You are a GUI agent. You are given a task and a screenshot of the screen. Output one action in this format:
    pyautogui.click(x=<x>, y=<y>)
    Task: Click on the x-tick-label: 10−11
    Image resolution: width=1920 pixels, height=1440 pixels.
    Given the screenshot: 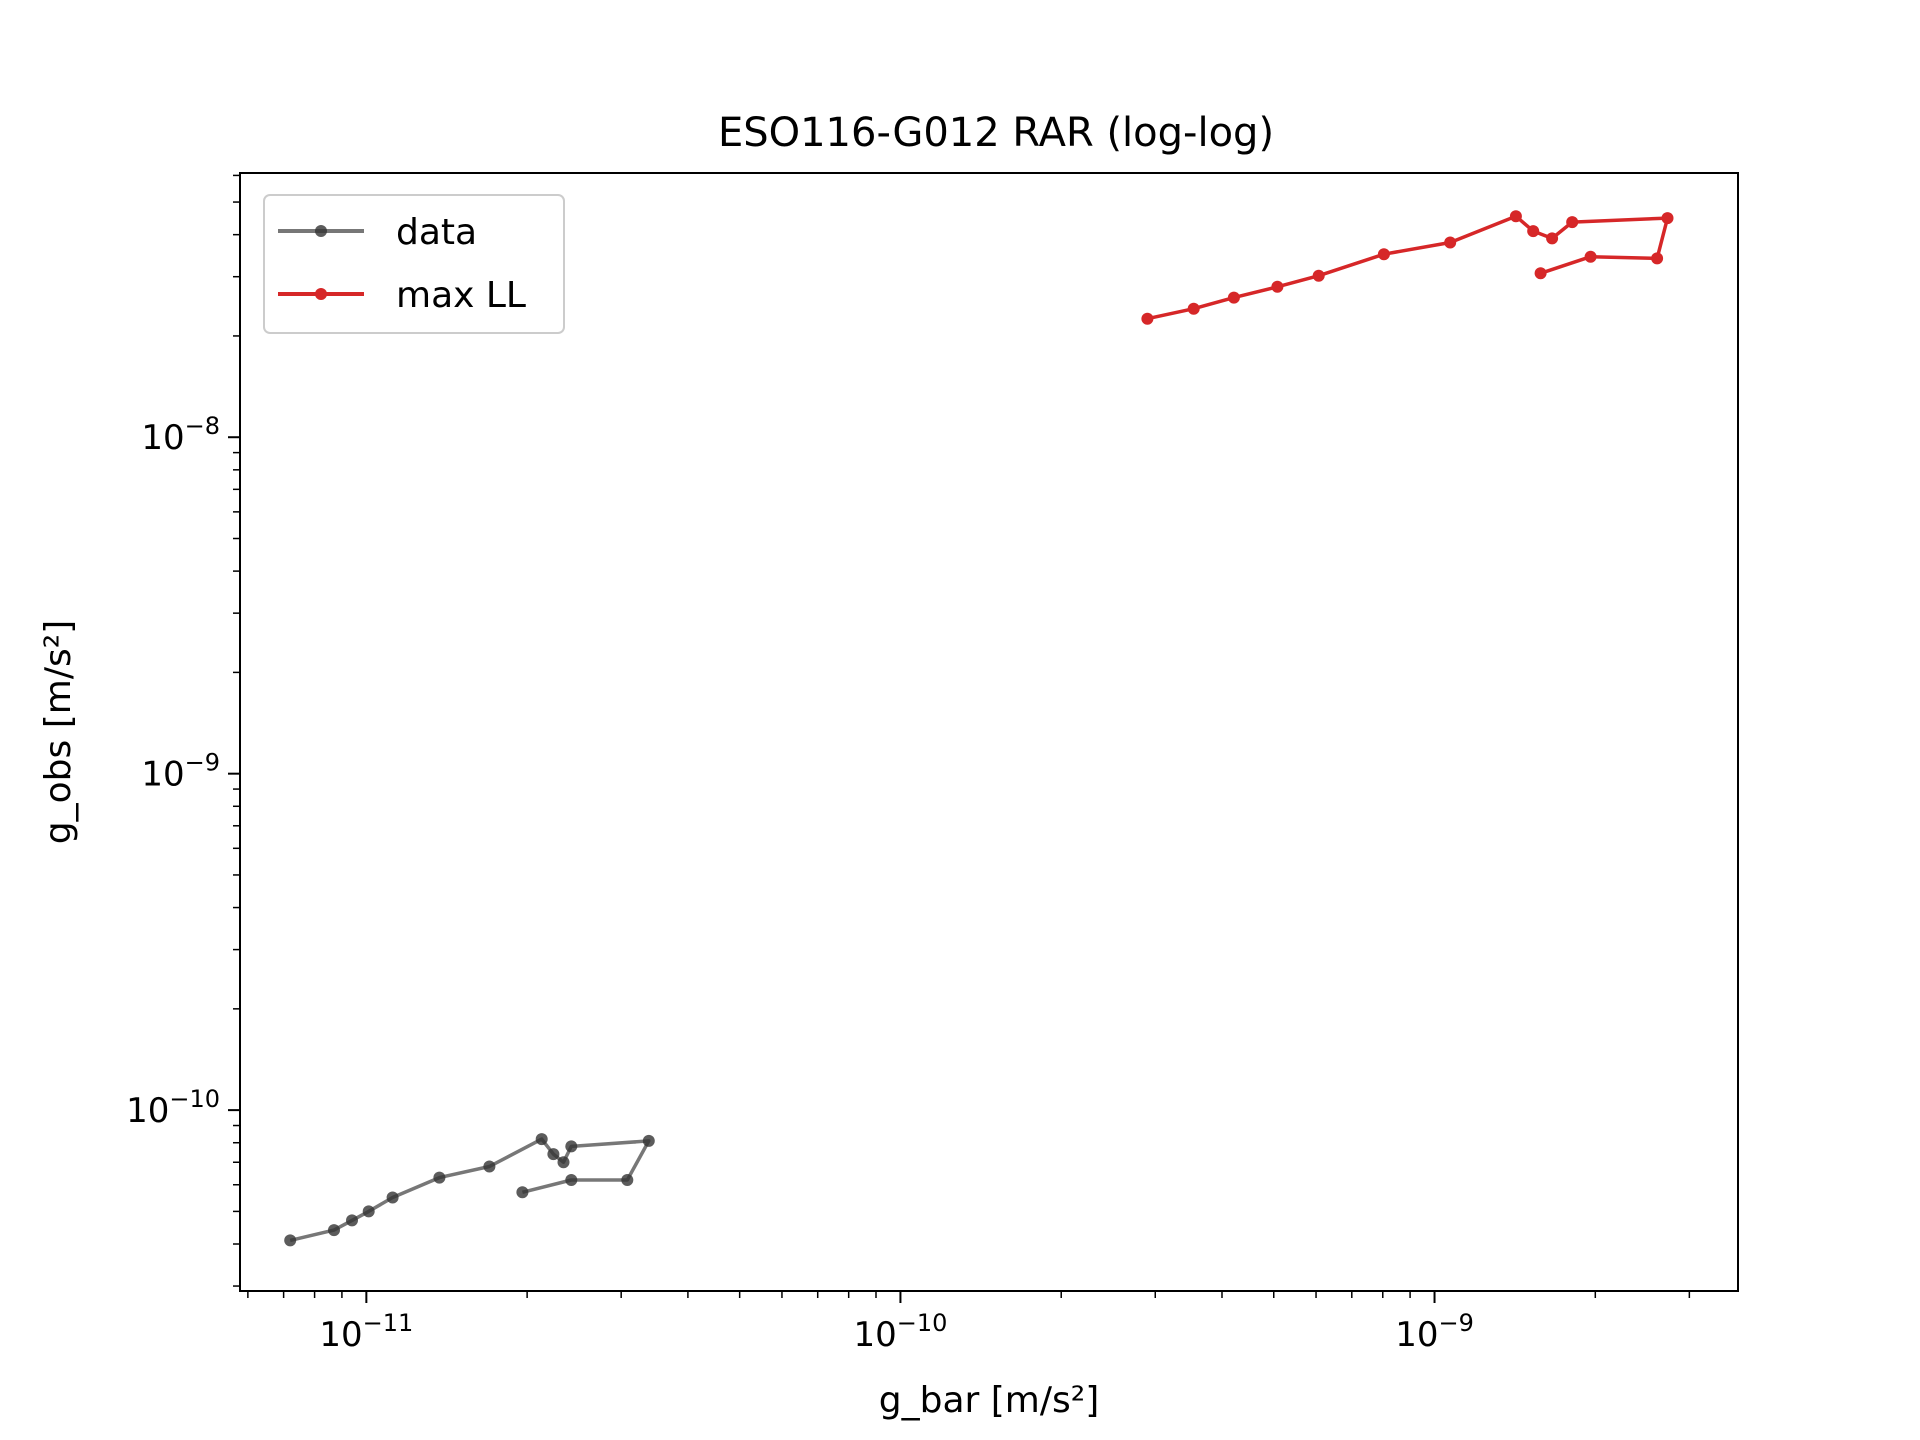 What is the action you would take?
    pyautogui.click(x=366, y=1332)
    